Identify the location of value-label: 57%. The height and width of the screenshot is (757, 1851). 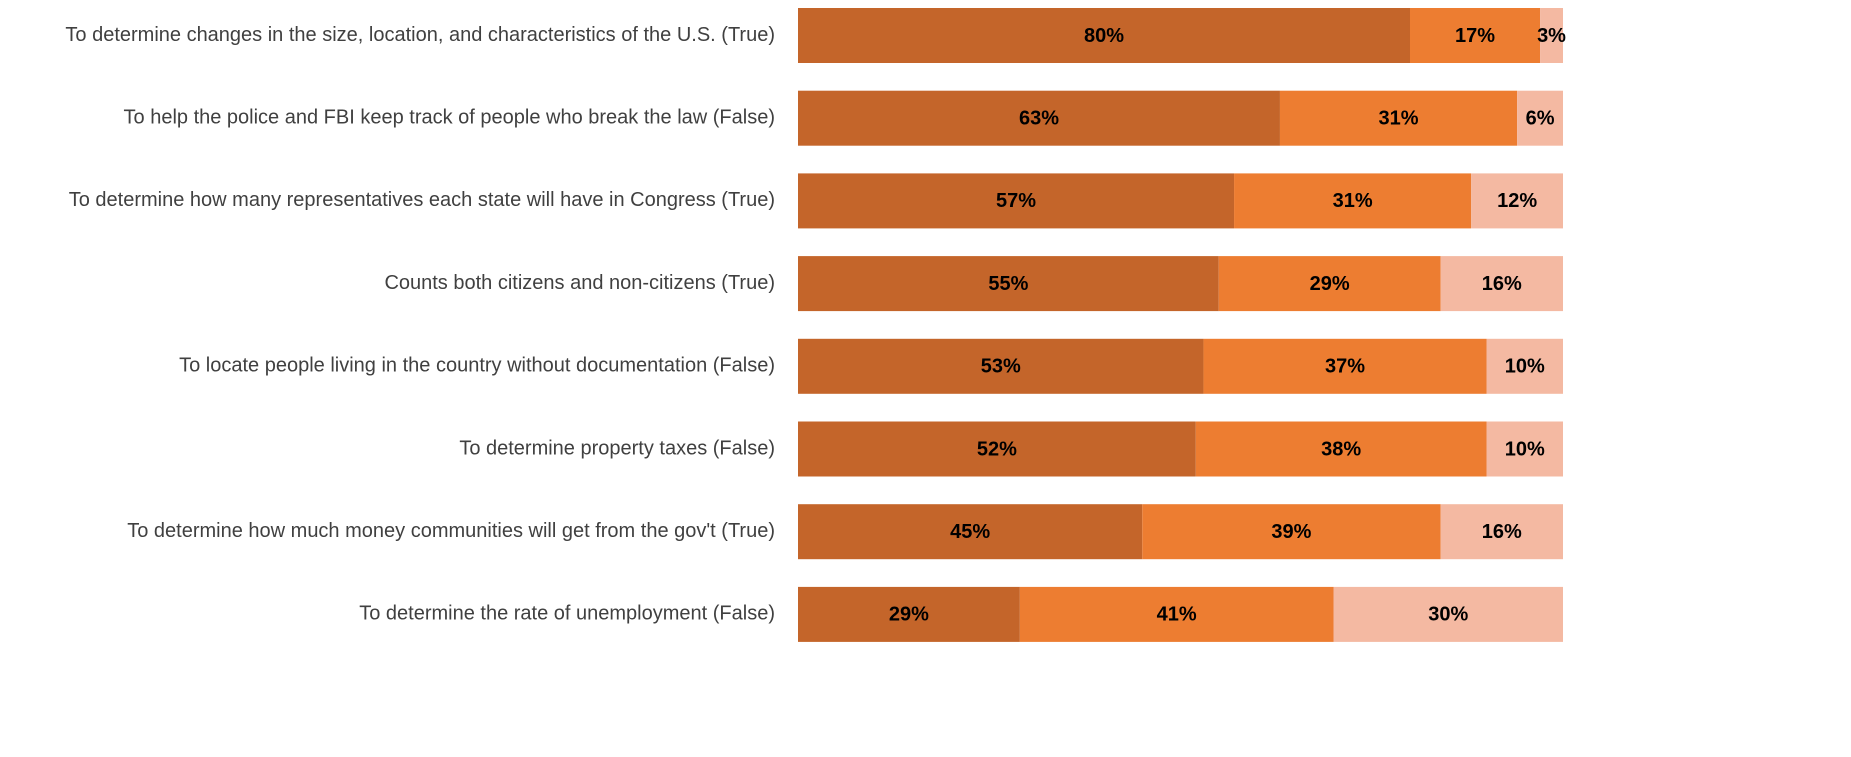
(1016, 201).